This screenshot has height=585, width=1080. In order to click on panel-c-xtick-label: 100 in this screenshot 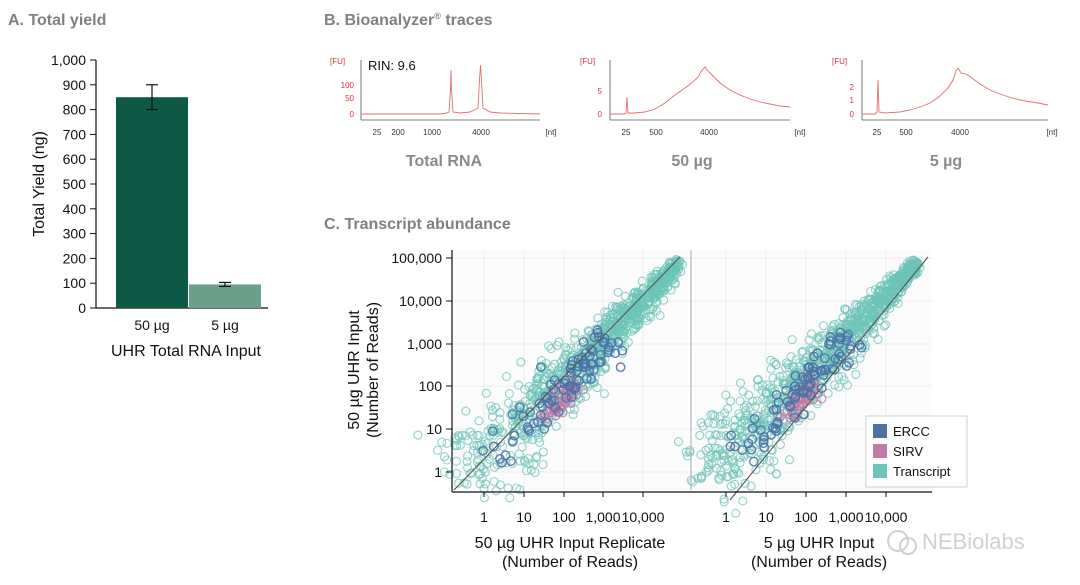, I will do `click(564, 517)`.